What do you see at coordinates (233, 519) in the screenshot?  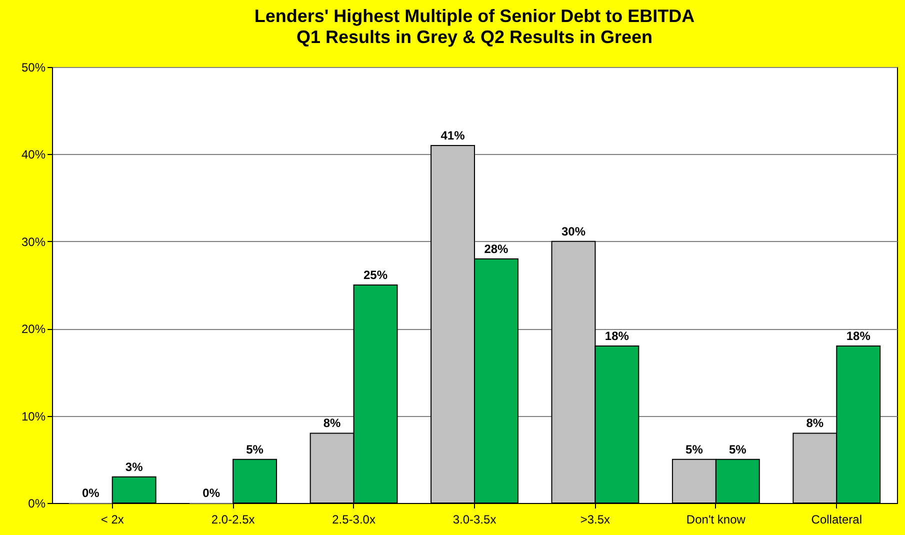 I see `x-tick-label: 2.0-2.5x` at bounding box center [233, 519].